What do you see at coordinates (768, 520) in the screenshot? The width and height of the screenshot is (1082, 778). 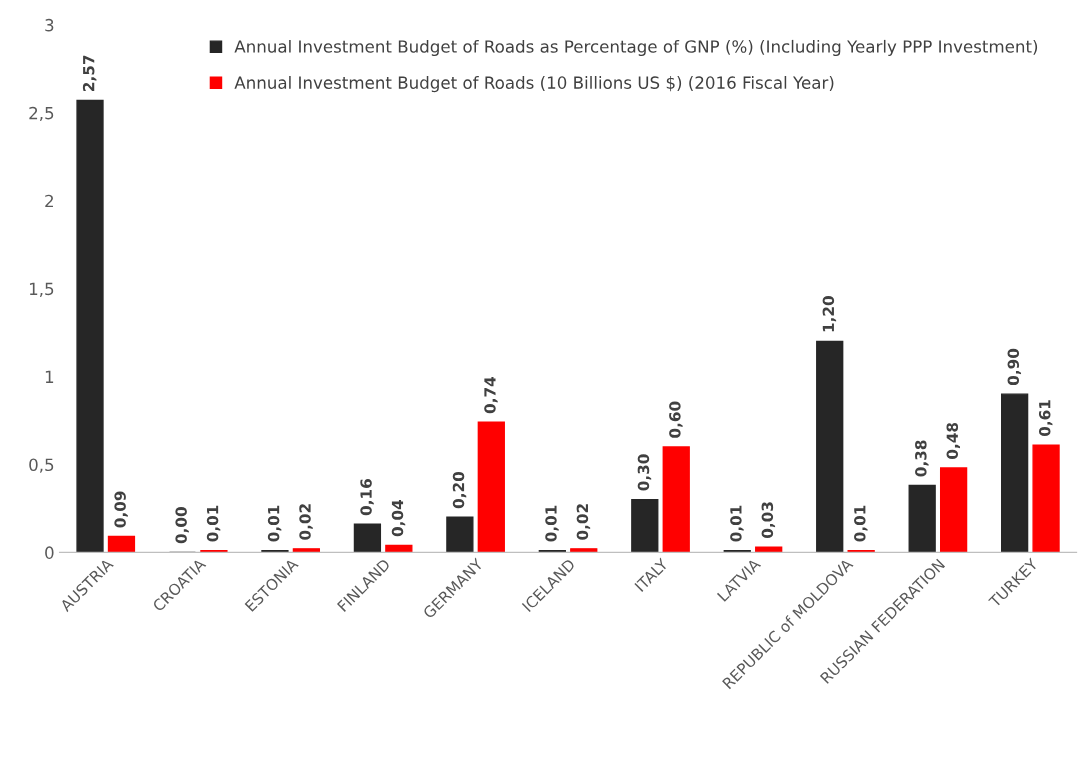 I see `data-label: 0,03` at bounding box center [768, 520].